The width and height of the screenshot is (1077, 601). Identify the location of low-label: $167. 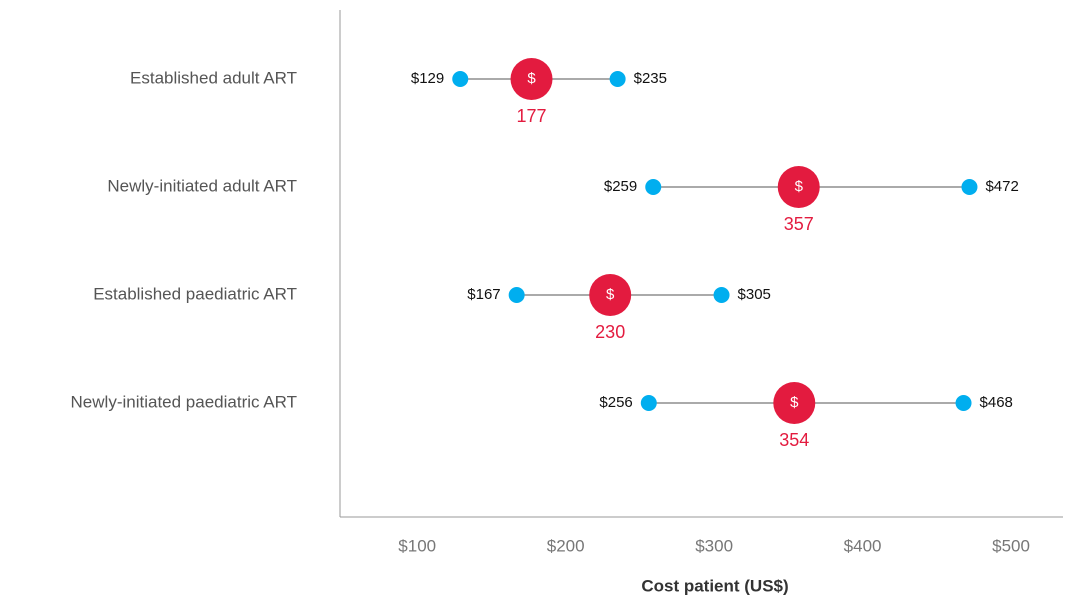
(483, 294).